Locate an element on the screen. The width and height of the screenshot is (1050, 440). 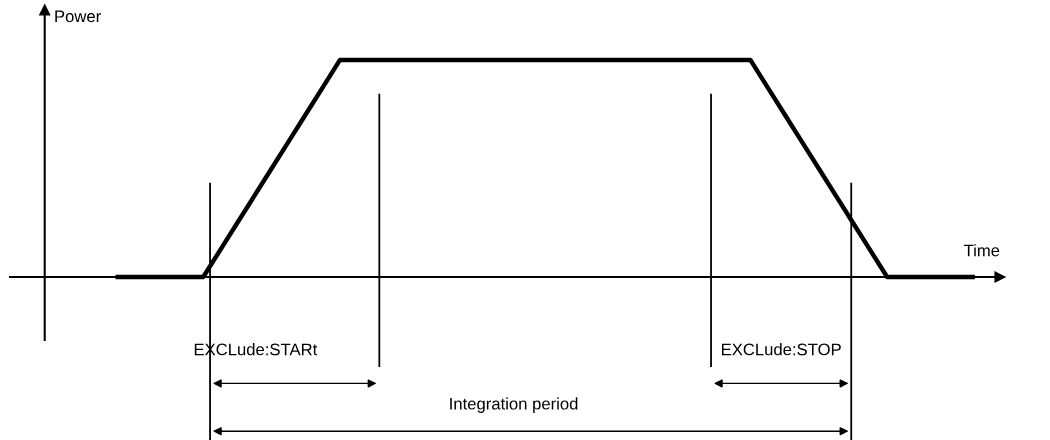
text: EXCLude:STOP is located at coordinates (781, 349).